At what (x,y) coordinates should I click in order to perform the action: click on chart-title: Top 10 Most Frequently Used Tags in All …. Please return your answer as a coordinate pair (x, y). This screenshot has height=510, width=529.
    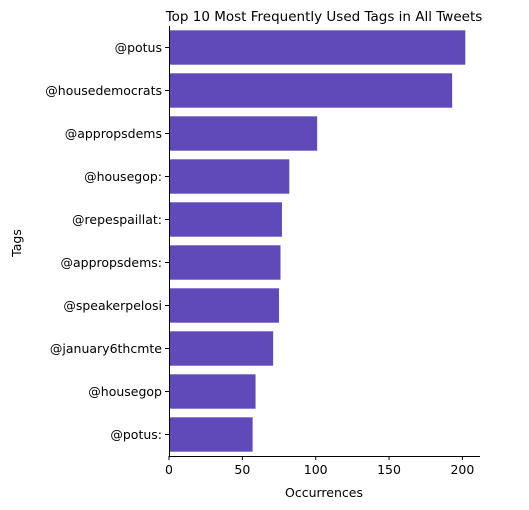
    Looking at the image, I should click on (324, 17).